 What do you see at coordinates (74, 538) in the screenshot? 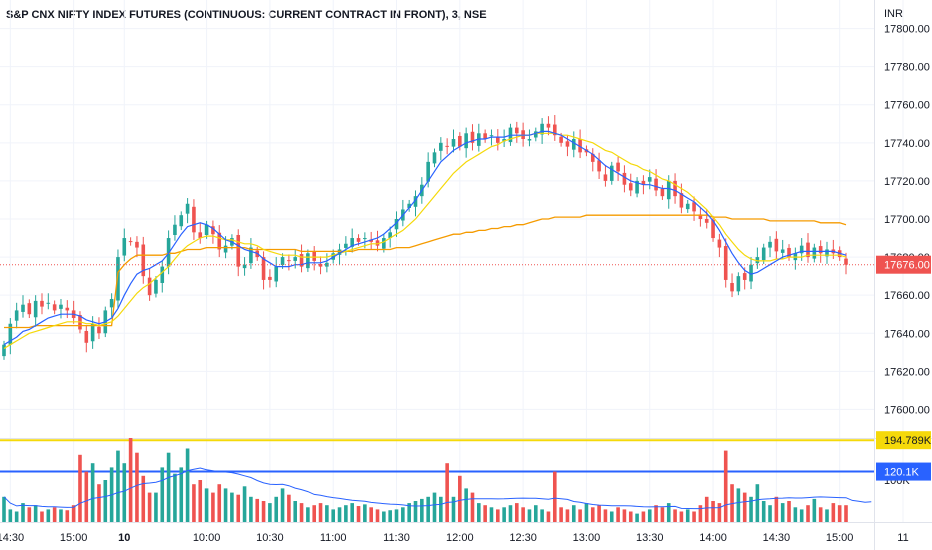
I see `x-tick-label: 15:00` at bounding box center [74, 538].